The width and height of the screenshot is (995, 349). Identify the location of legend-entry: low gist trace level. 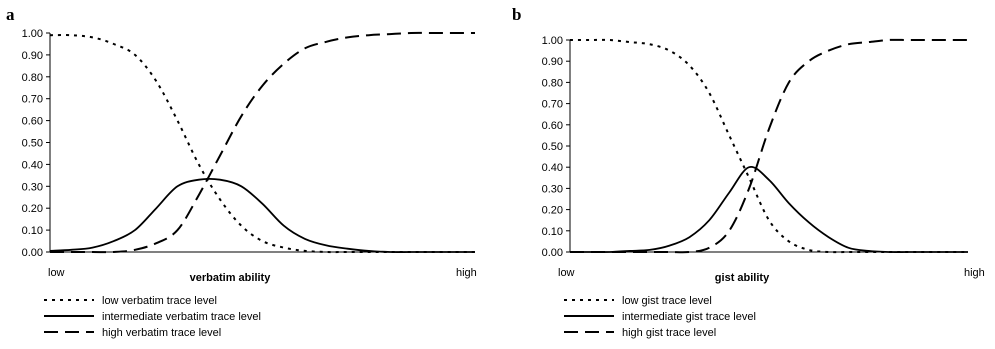
(667, 301).